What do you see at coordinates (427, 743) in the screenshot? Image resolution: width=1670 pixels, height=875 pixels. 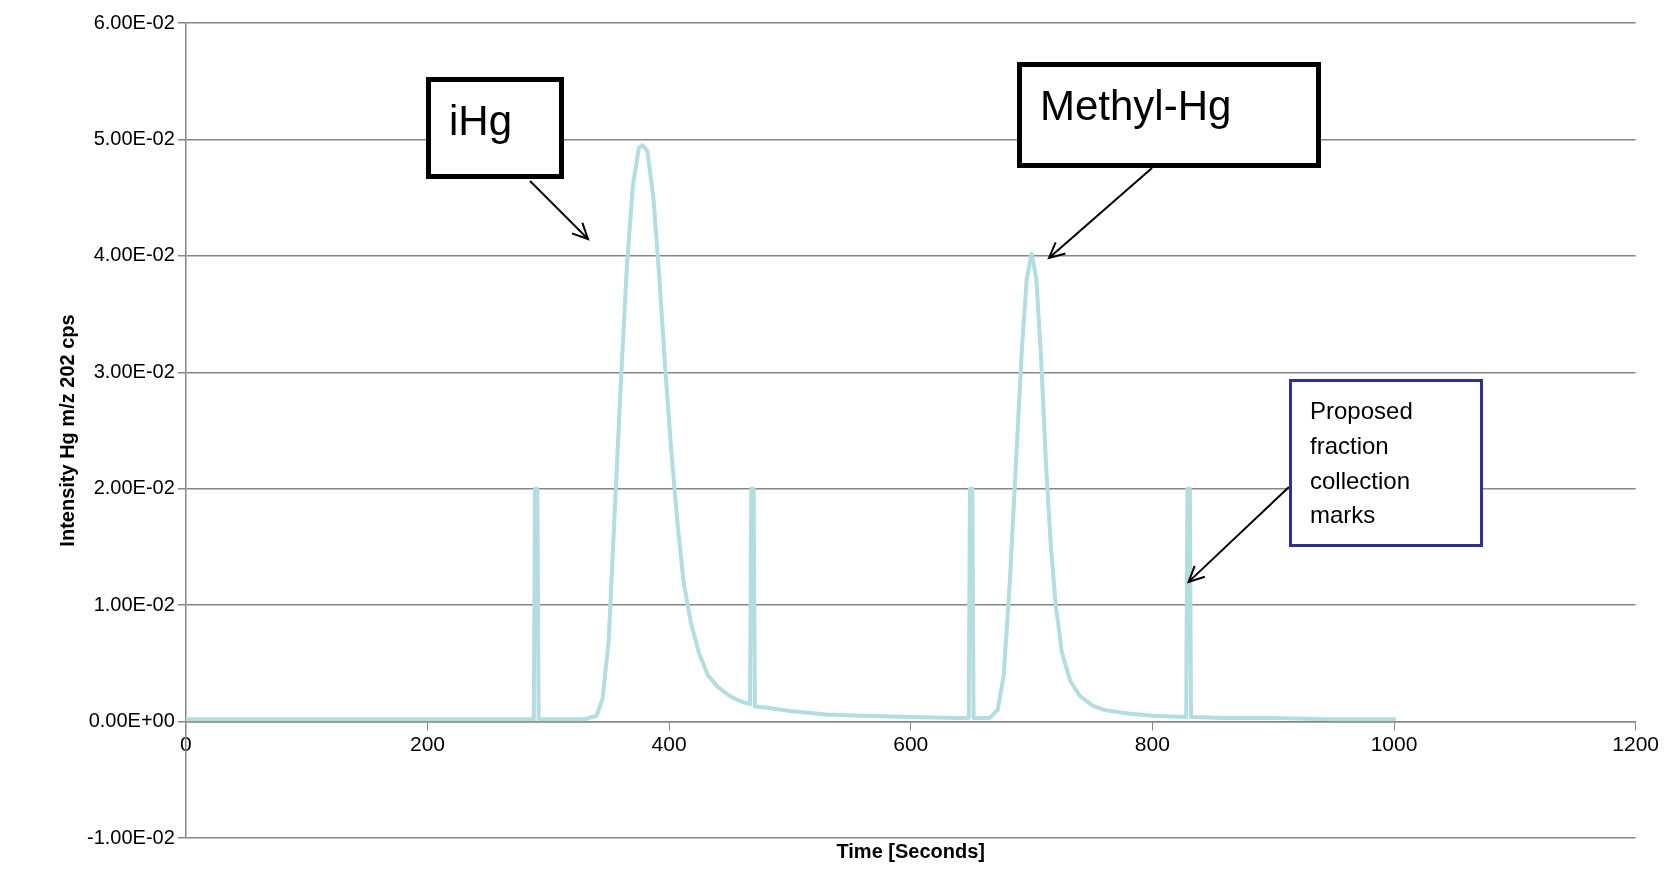 I see `x-tick-label: 200` at bounding box center [427, 743].